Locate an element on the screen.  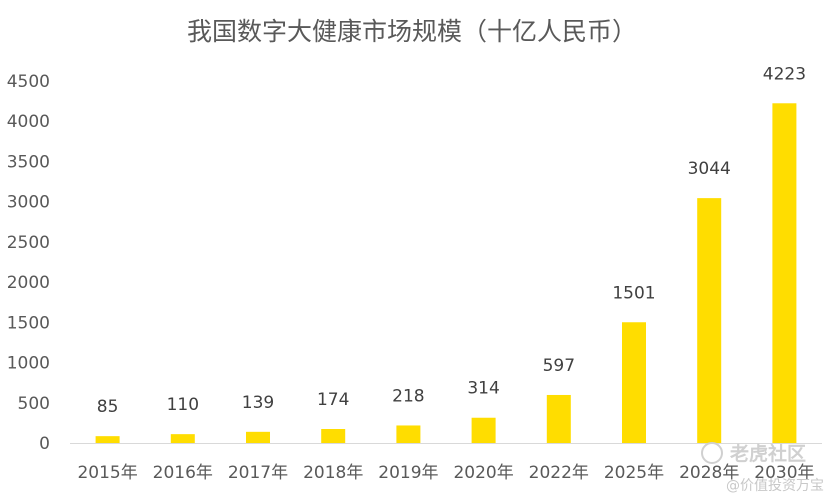
data-label: 85 is located at coordinates (108, 407).